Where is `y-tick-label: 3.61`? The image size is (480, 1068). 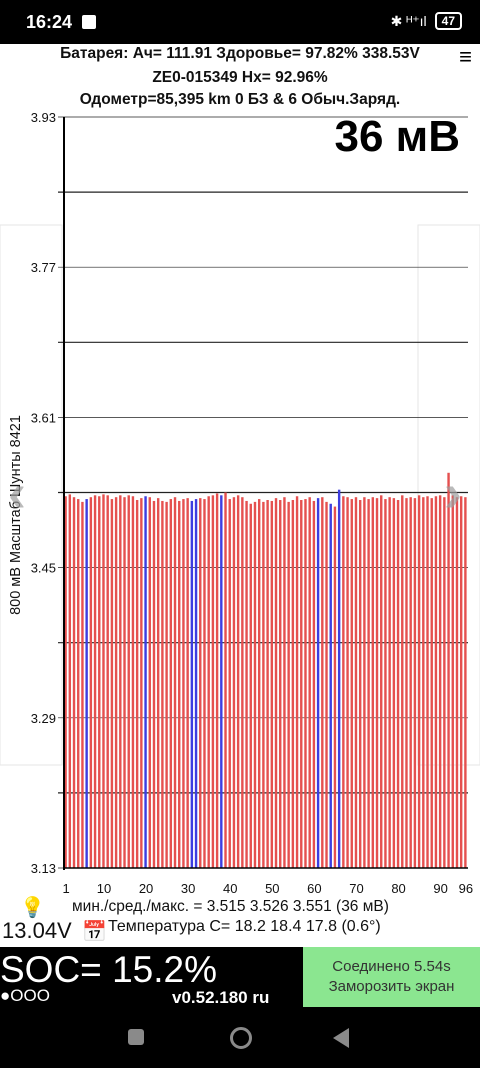 y-tick-label: 3.61 is located at coordinates (43, 417).